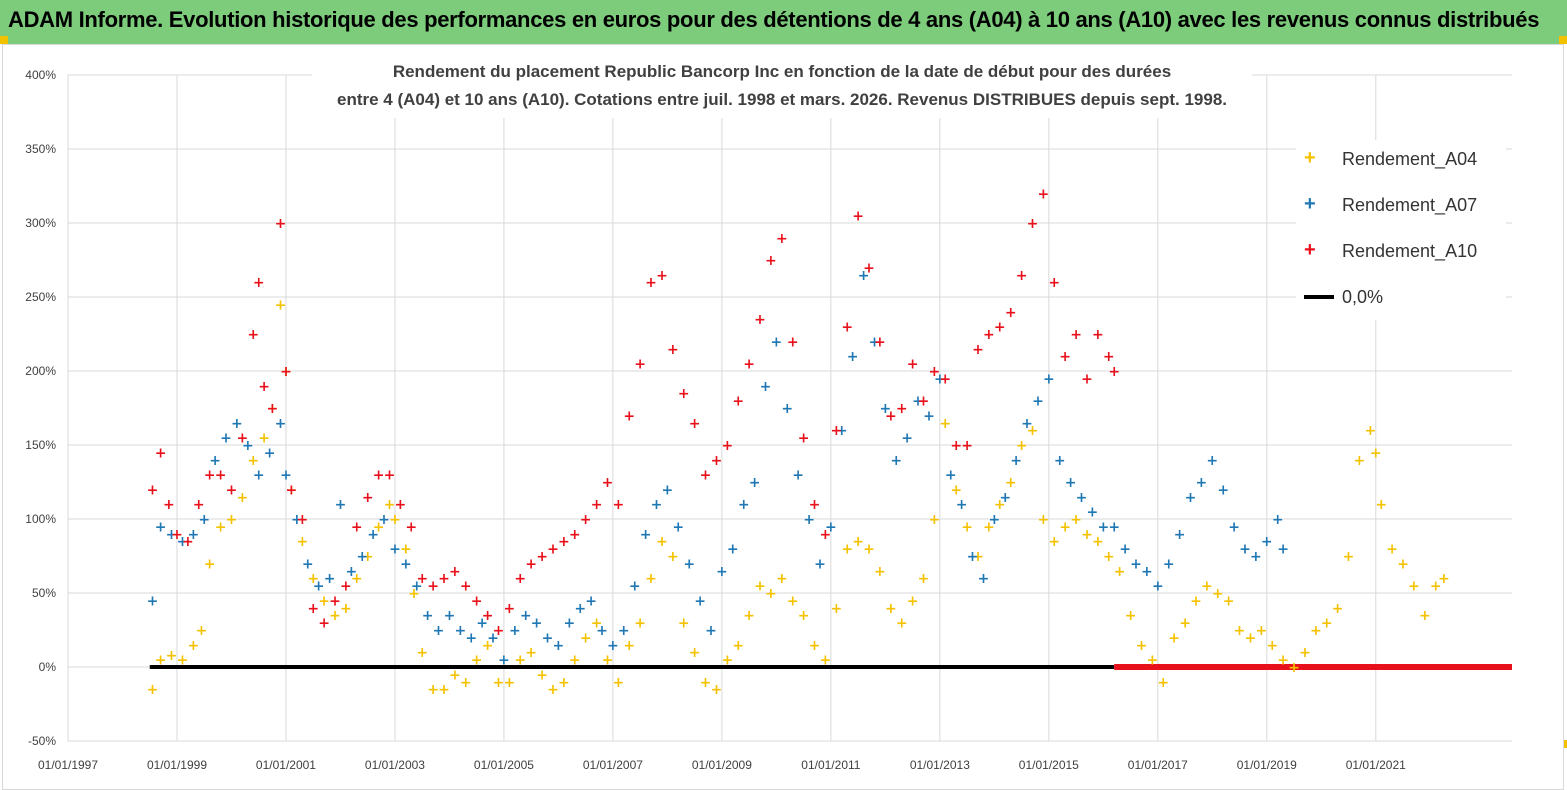 The height and width of the screenshot is (790, 1567). Describe the element at coordinates (504, 765) in the screenshot. I see `x-tick-label: 01/01/2005` at that location.